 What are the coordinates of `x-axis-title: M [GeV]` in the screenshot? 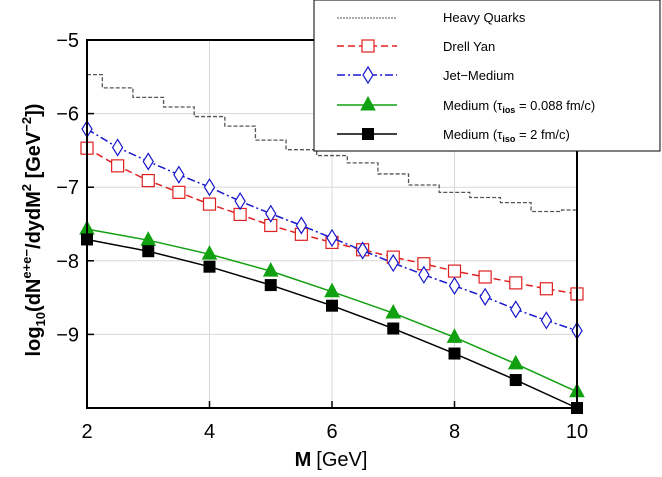 It's located at (331, 460).